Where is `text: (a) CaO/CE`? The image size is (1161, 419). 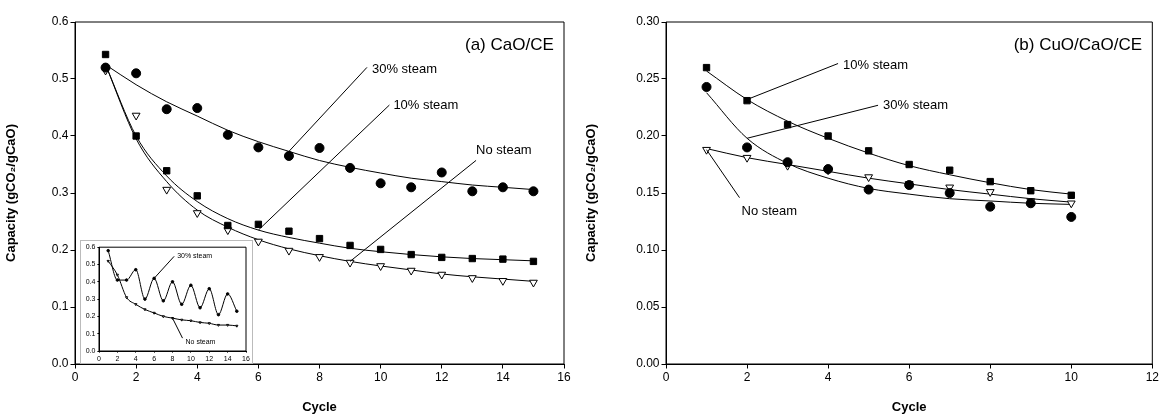 text: (a) CaO/CE is located at coordinates (509, 45).